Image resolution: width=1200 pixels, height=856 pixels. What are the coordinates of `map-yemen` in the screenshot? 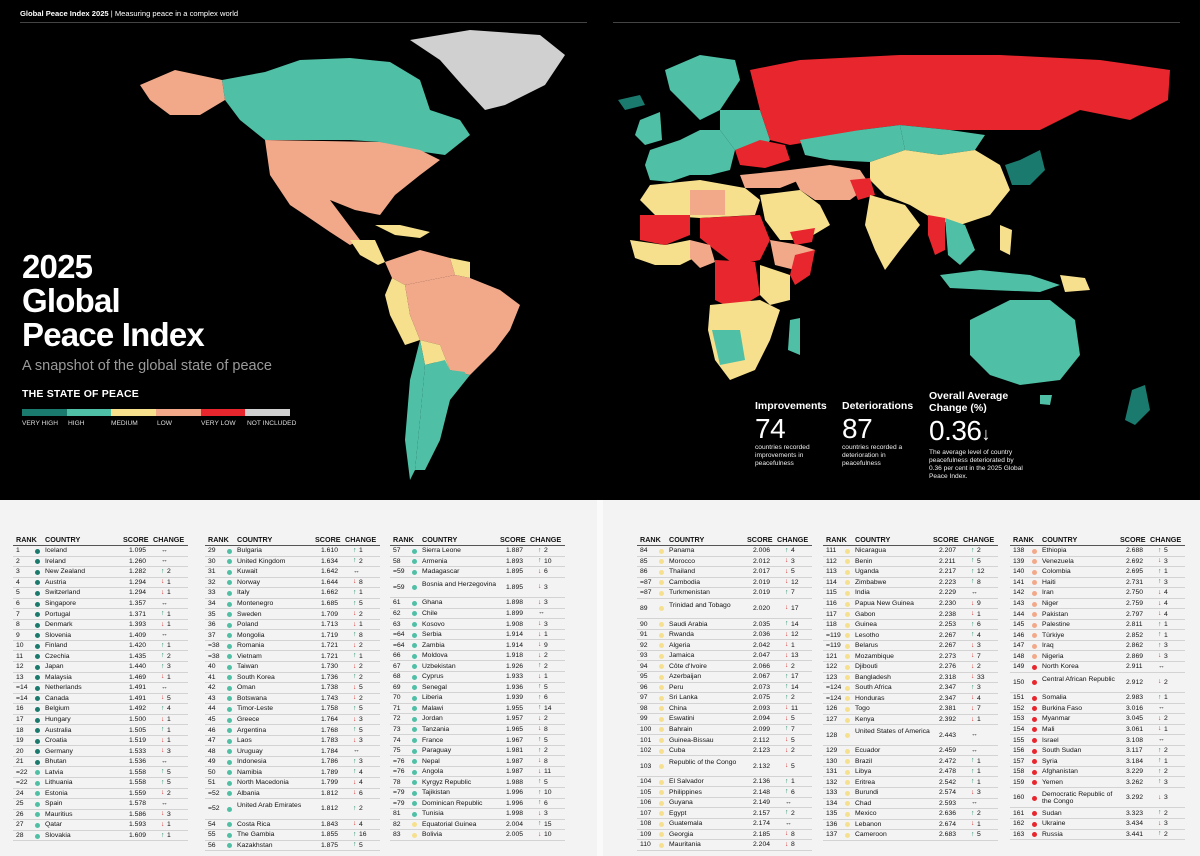 It's located at (802, 236).